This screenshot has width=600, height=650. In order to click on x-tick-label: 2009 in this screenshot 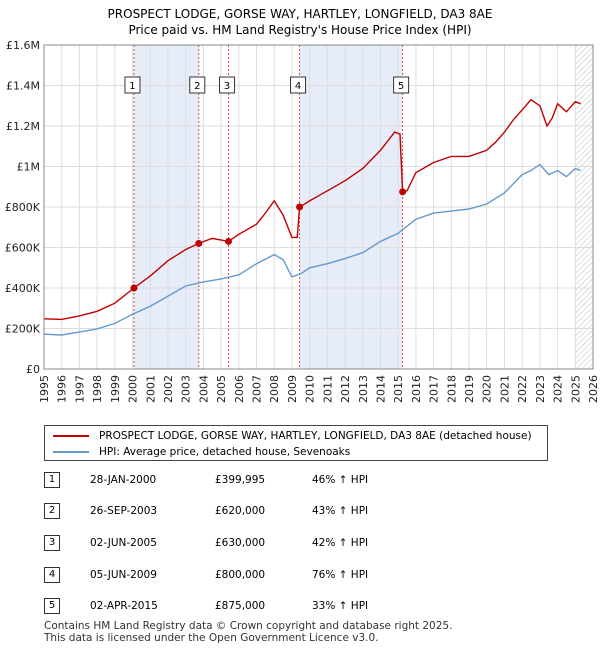, I will do `click(292, 389)`.